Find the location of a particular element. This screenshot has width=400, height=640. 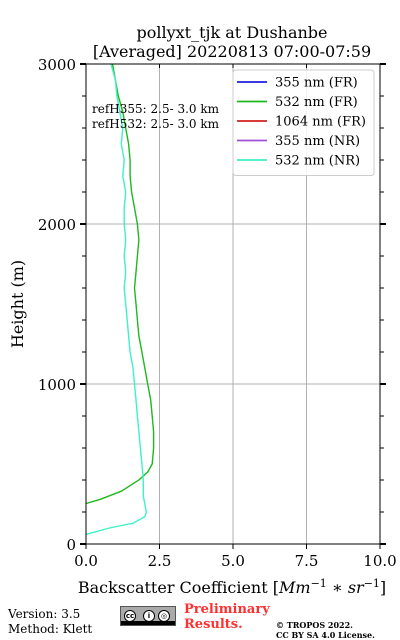

legend-box is located at coordinates (303, 122).